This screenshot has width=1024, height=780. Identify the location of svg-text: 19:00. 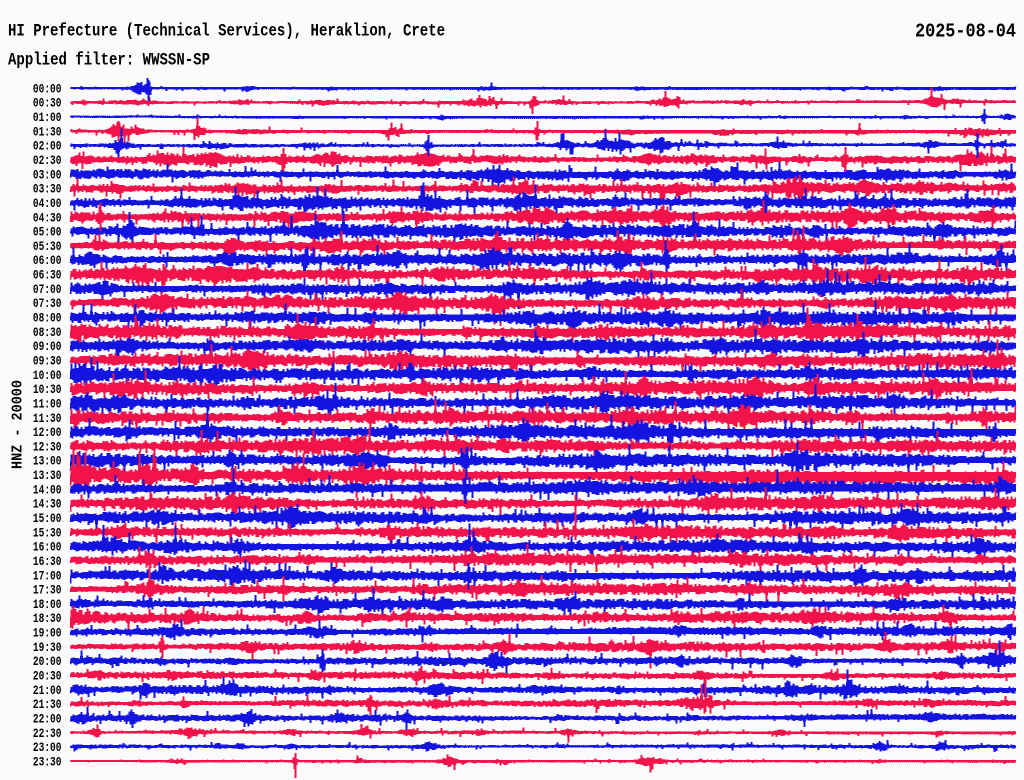
(47, 633).